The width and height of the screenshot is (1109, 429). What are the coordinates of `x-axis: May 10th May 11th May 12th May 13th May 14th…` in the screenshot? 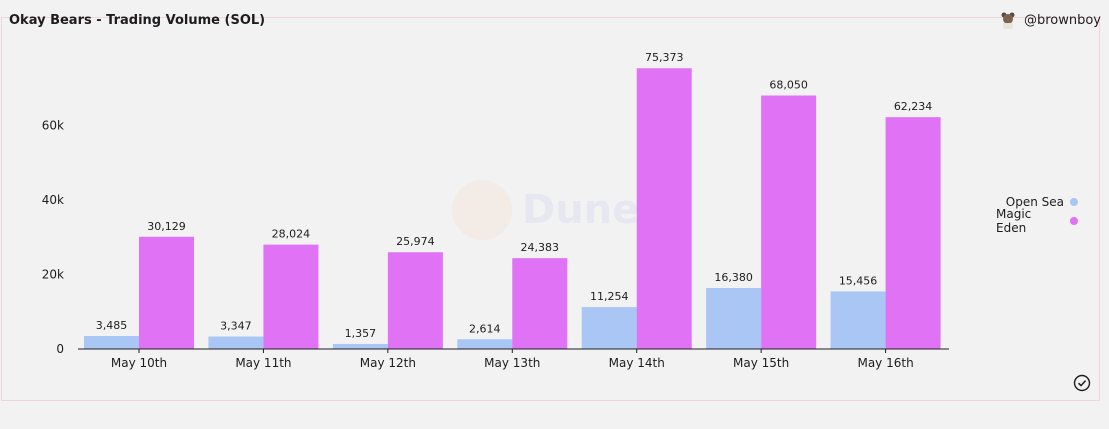 It's located at (512, 359).